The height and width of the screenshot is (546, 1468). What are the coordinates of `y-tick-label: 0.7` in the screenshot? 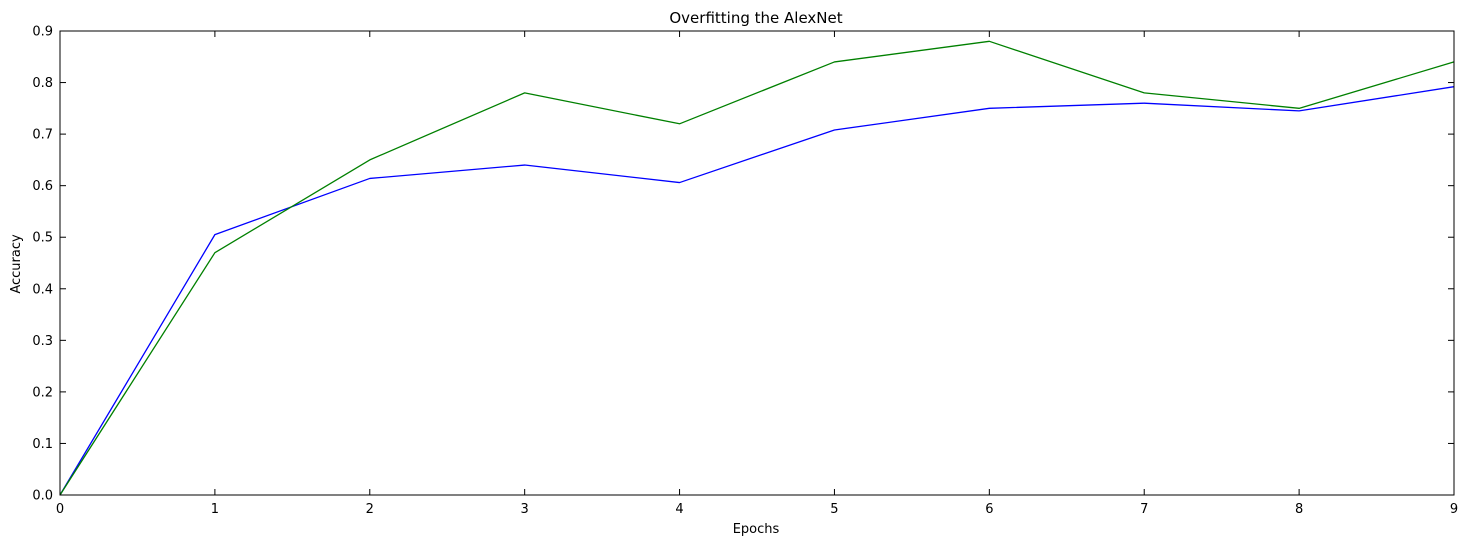 It's located at (42, 135).